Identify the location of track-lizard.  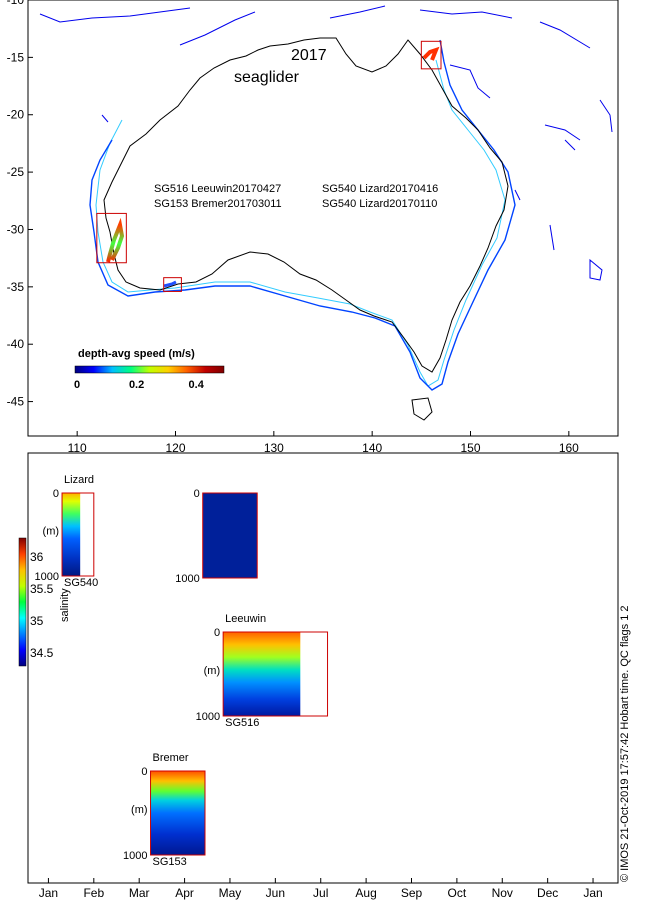
(431, 53).